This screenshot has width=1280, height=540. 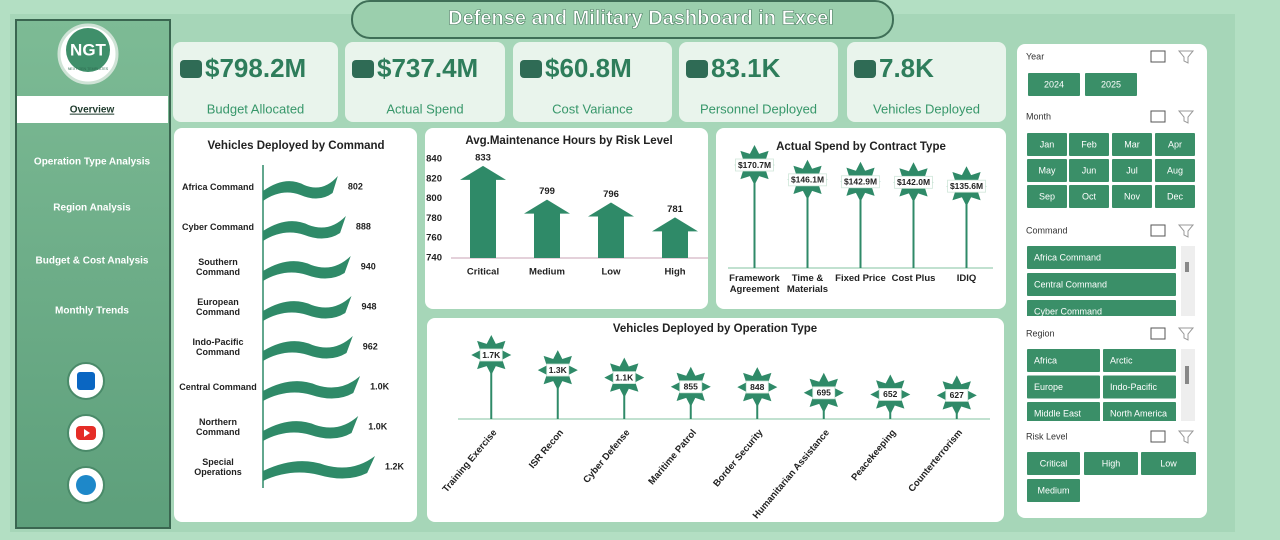 I want to click on slicer-button-label: Indo-Pacific, so click(x=1134, y=387).